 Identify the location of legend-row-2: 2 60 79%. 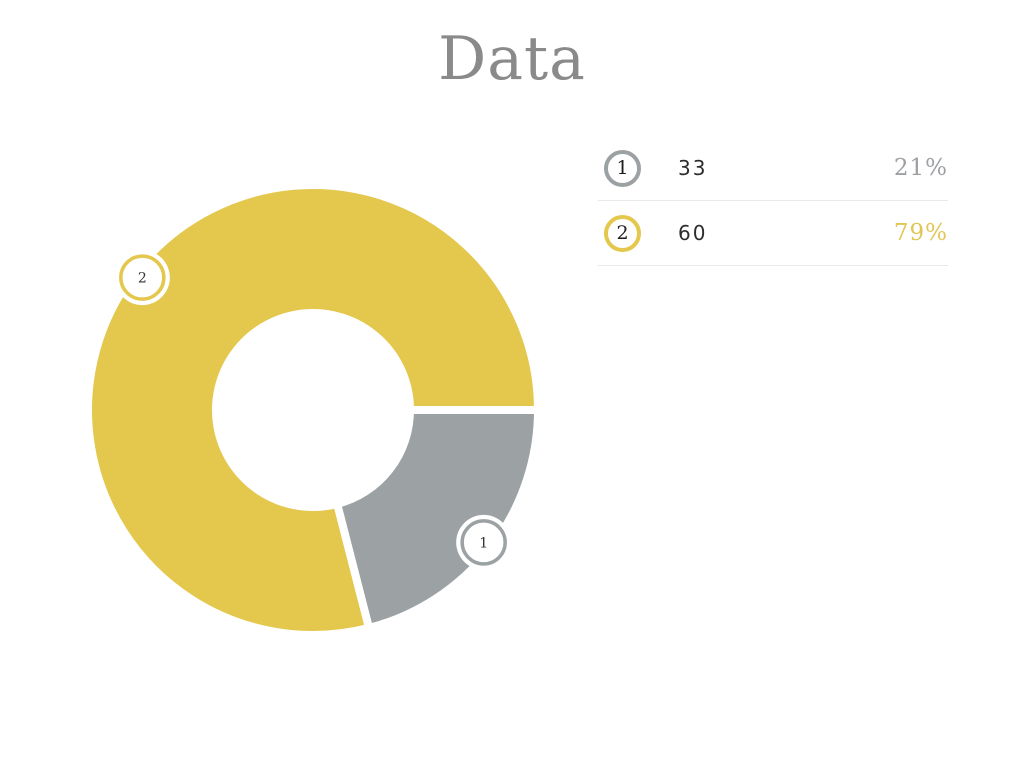
(773, 233).